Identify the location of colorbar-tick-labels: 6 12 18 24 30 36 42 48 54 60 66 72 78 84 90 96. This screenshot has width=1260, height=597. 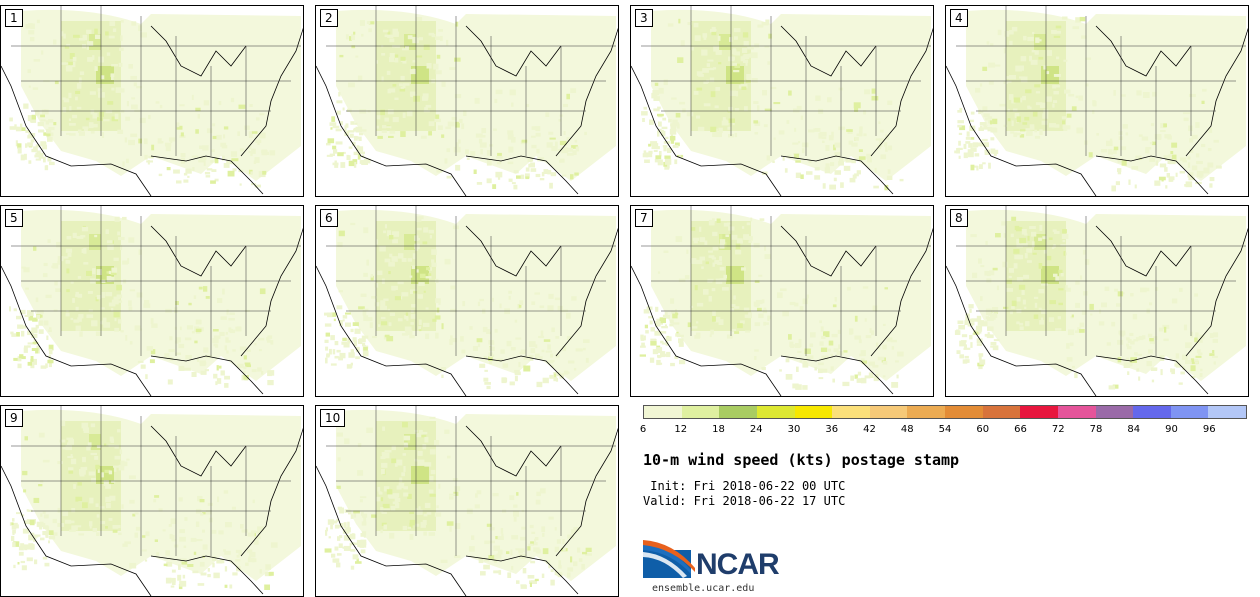
(943, 431).